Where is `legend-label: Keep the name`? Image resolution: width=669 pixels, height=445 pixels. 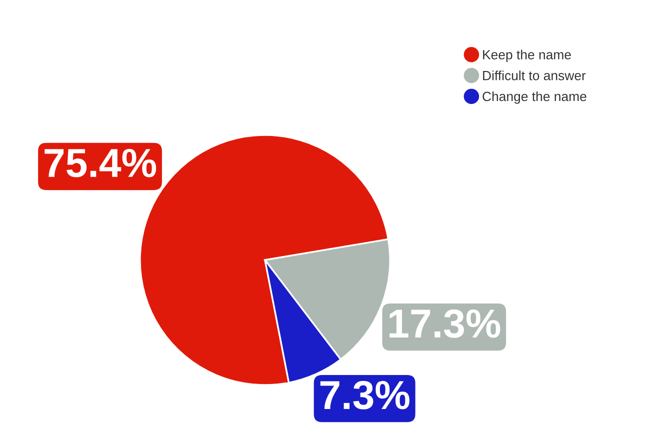
legend-label: Keep the name is located at coordinates (527, 56).